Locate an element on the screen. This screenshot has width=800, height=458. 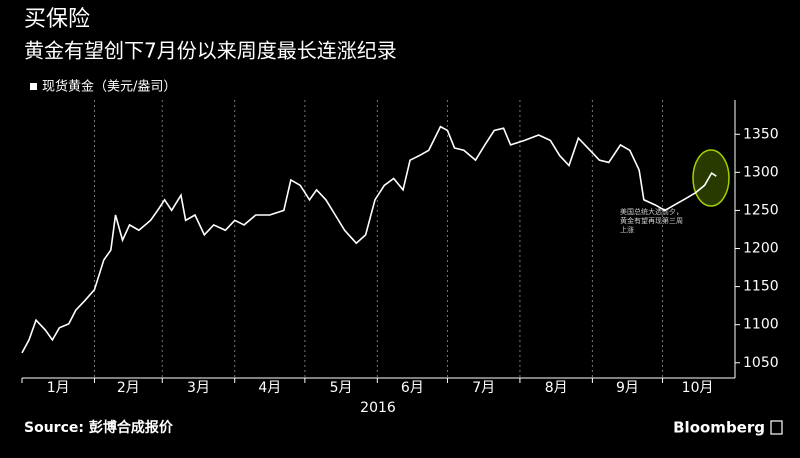
x-tick-label: 9月 is located at coordinates (627, 388).